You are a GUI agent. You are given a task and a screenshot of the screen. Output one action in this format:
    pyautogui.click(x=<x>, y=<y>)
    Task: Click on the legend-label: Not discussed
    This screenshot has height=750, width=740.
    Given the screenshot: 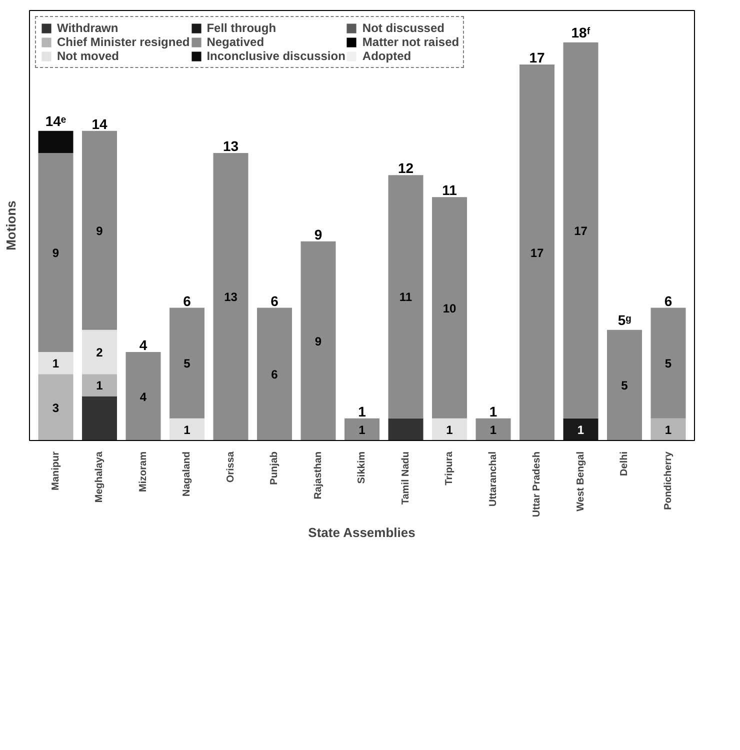 What is the action you would take?
    pyautogui.click(x=403, y=28)
    